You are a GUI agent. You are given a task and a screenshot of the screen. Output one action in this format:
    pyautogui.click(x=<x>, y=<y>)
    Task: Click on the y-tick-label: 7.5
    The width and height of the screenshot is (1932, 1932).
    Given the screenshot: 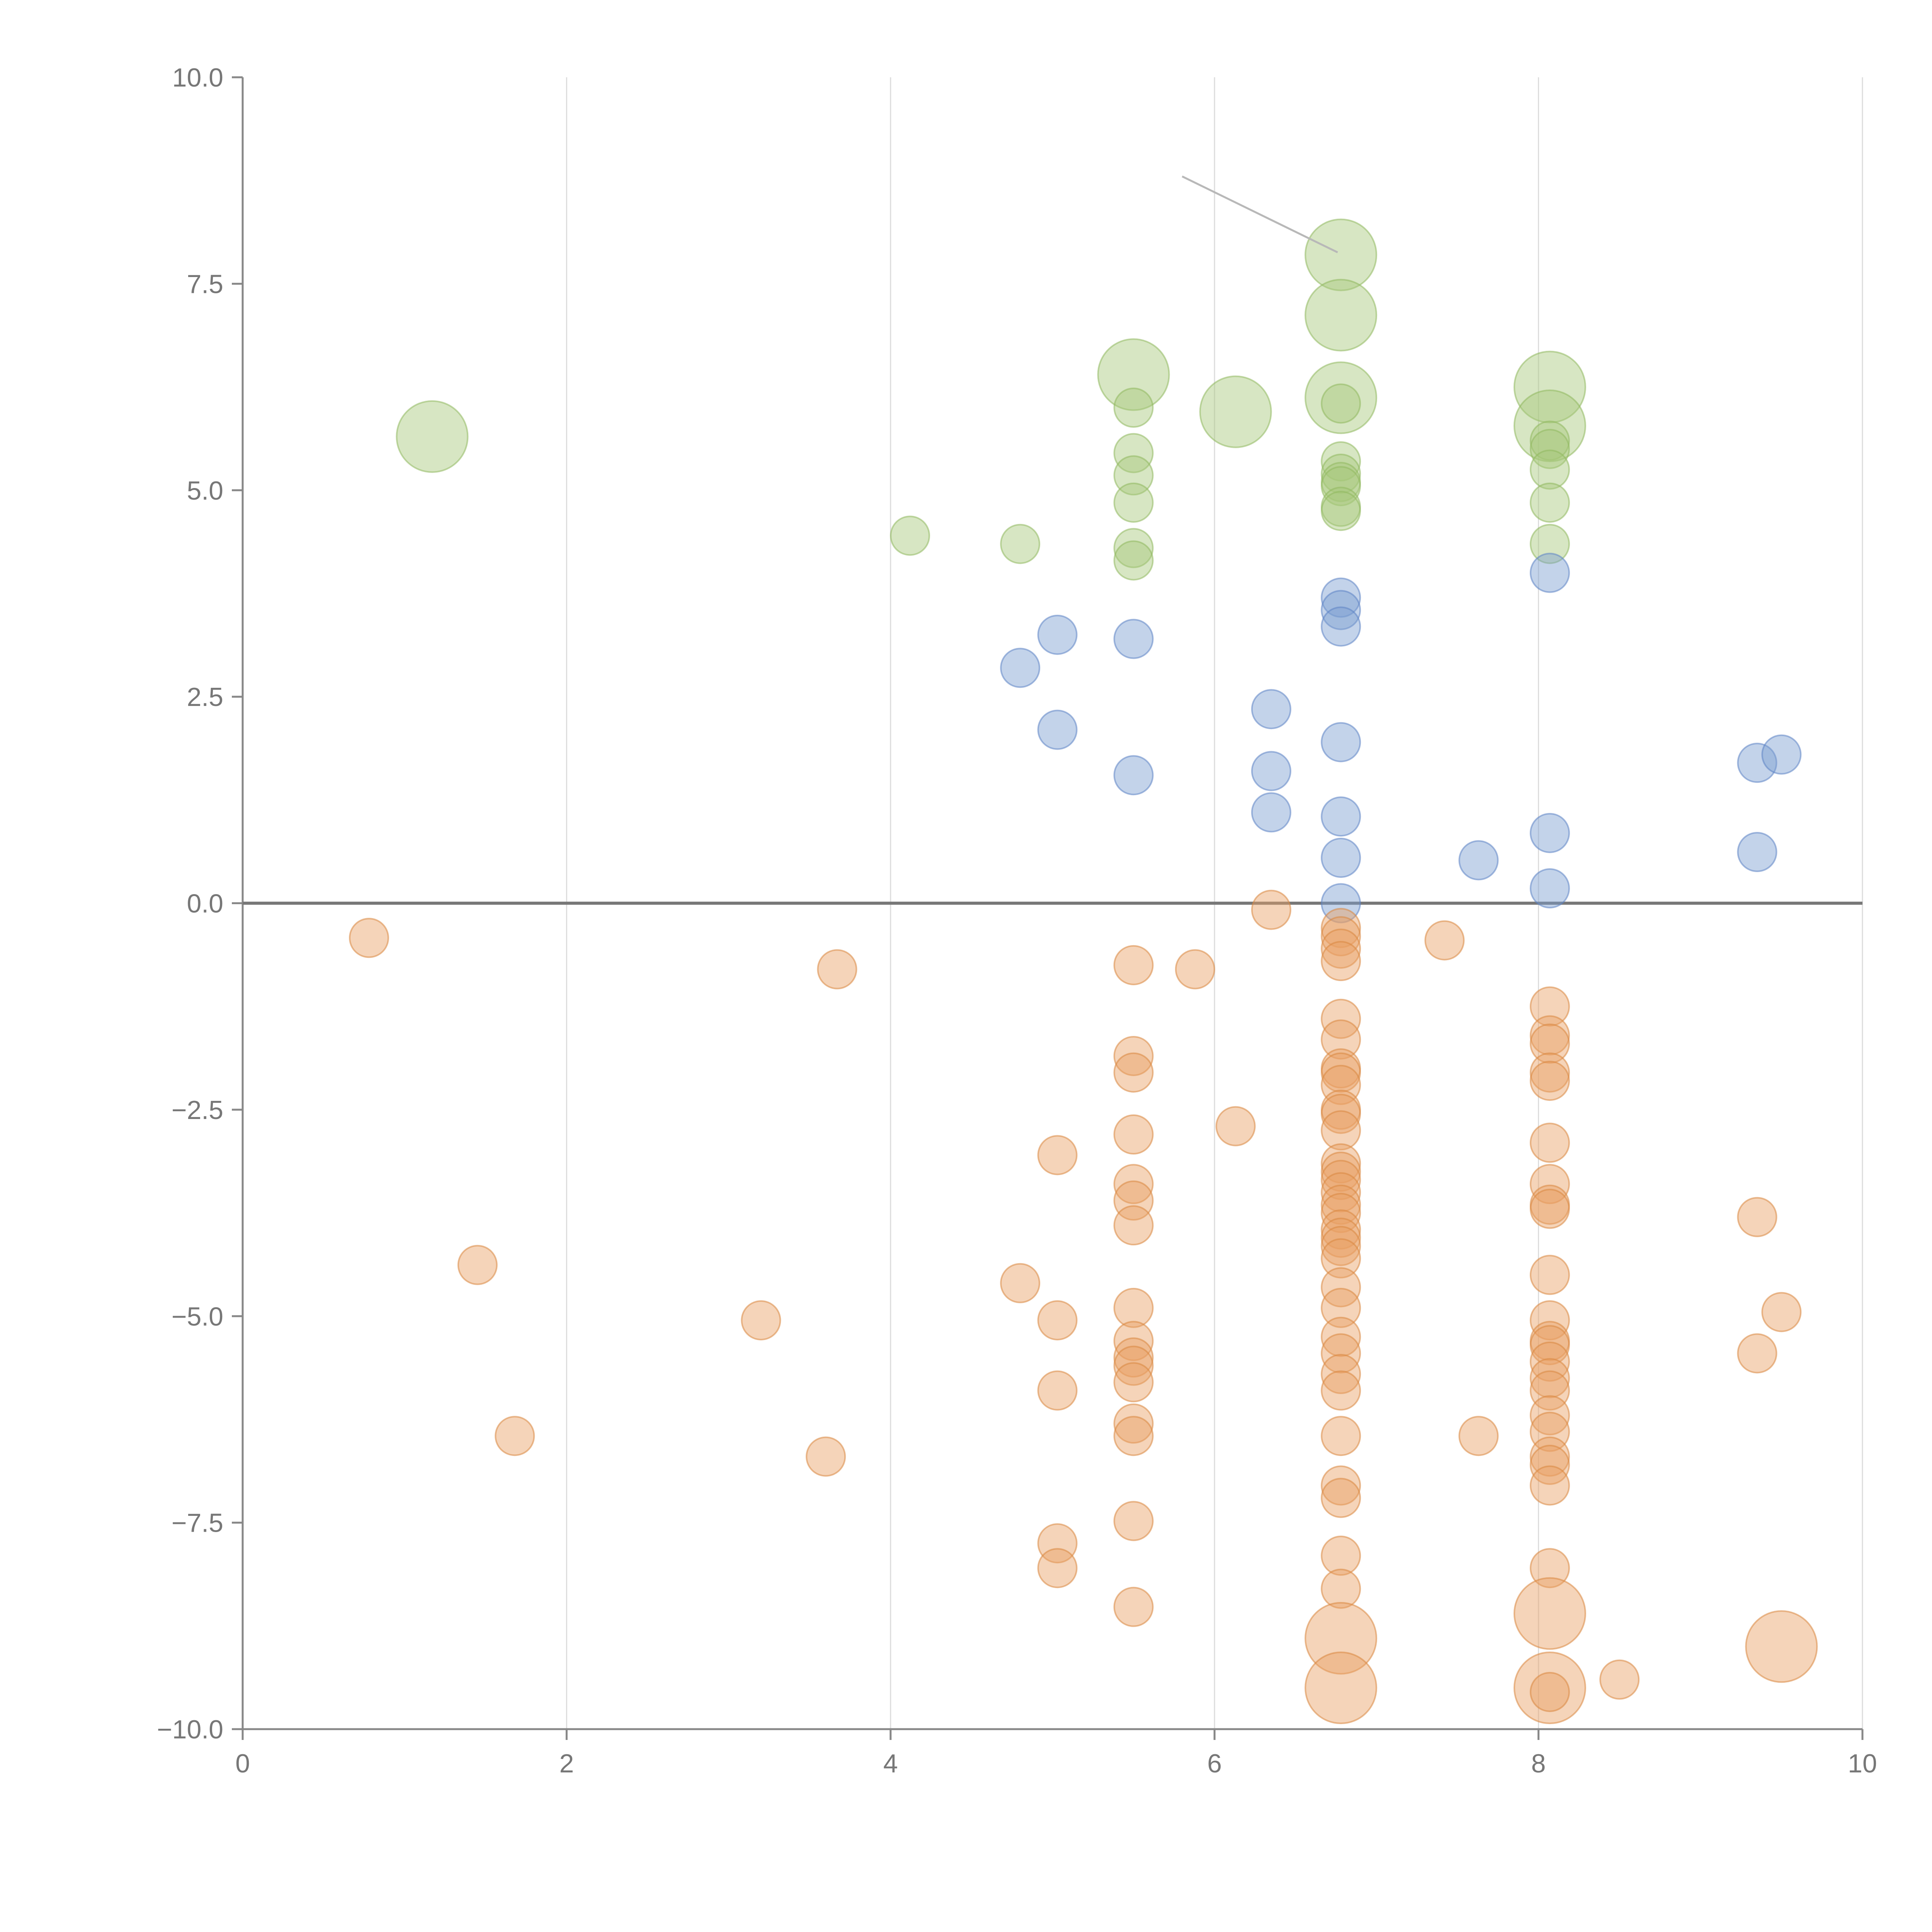 What is the action you would take?
    pyautogui.click(x=205, y=284)
    